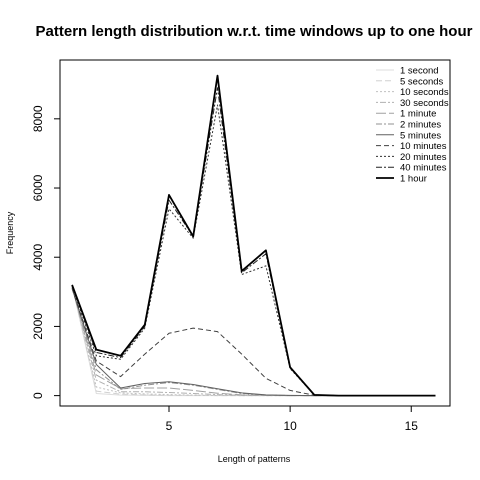 This screenshot has width=480, height=480. Describe the element at coordinates (290, 426) in the screenshot. I see `x-tick-label: 10` at that location.